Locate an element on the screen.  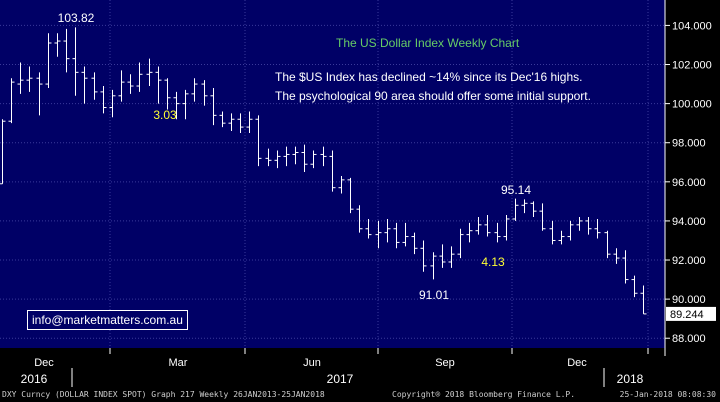
y-tick-label: 96.000 is located at coordinates (689, 183).